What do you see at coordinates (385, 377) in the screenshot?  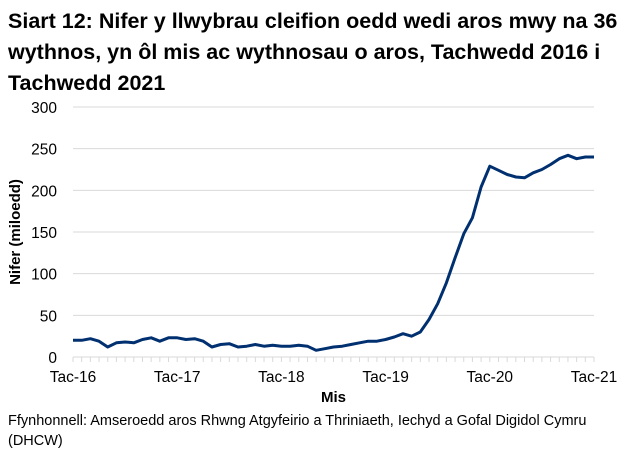 I see `x-tick-label: Tac-19` at bounding box center [385, 377].